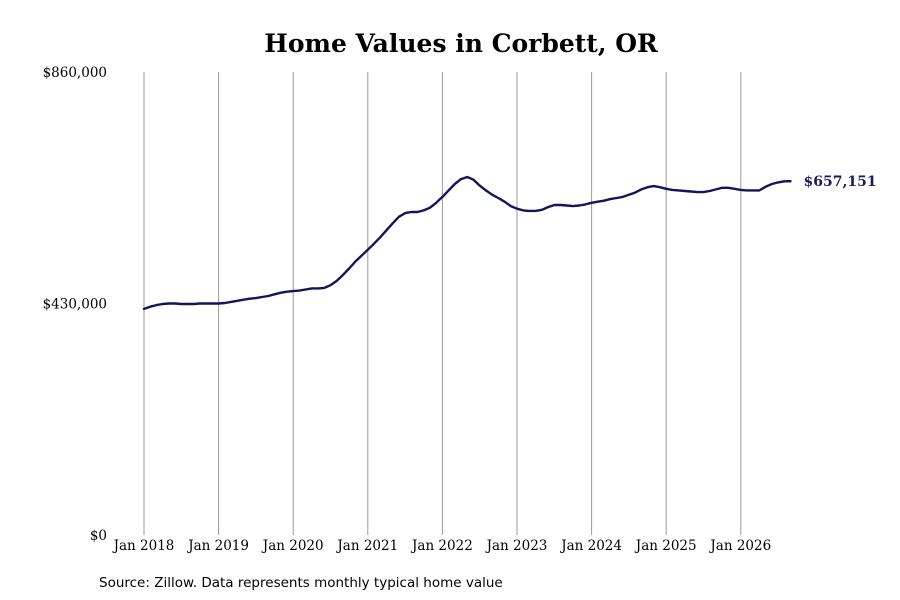  I want to click on x-tick-label-8: Jan 2026, so click(739, 546).